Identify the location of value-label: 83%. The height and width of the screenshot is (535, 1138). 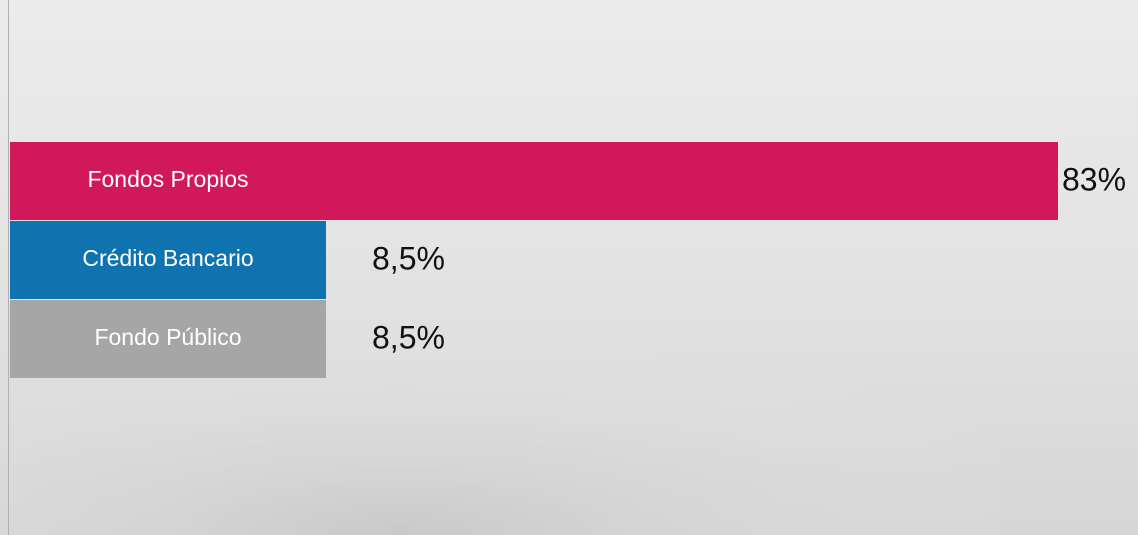
(1094, 179).